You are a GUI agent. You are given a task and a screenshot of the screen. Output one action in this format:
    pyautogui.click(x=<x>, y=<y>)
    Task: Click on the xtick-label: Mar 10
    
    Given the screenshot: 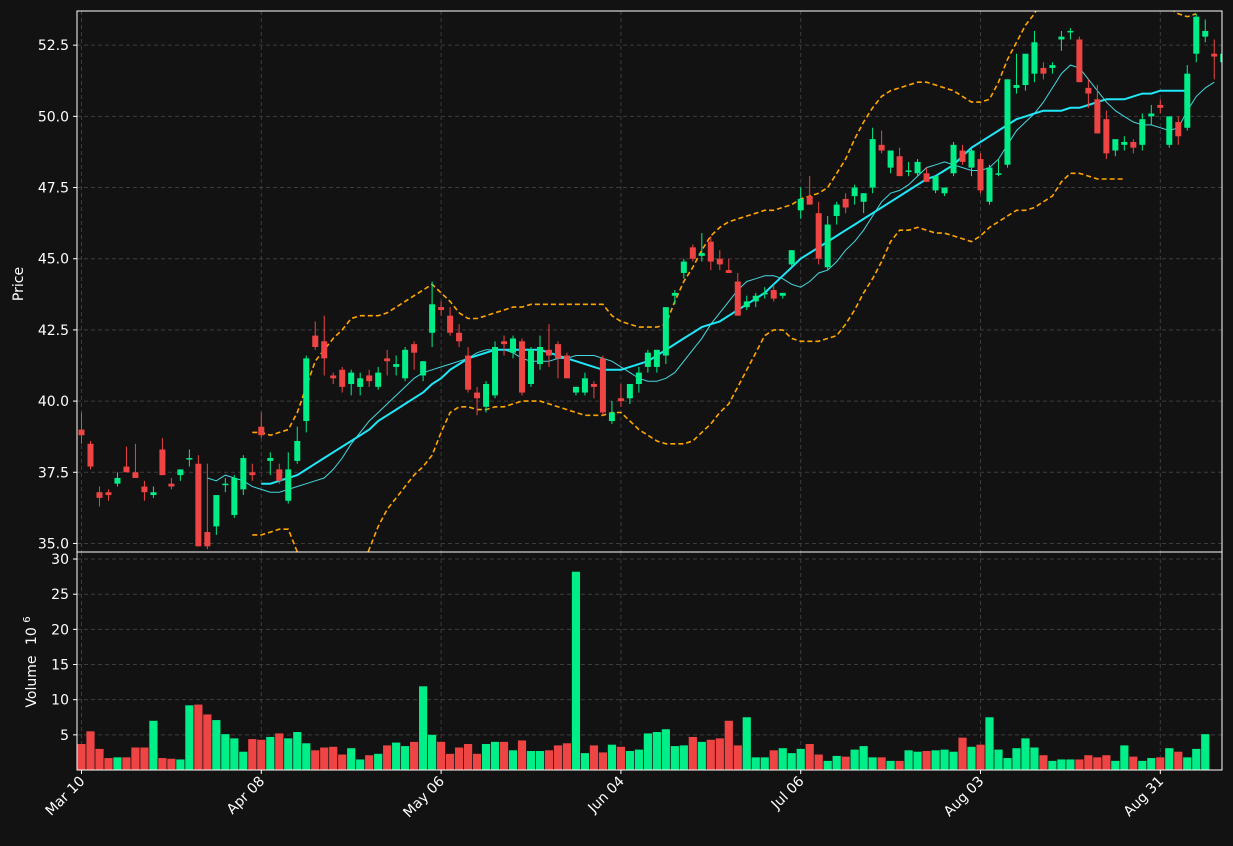 What is the action you would take?
    pyautogui.click(x=66, y=797)
    